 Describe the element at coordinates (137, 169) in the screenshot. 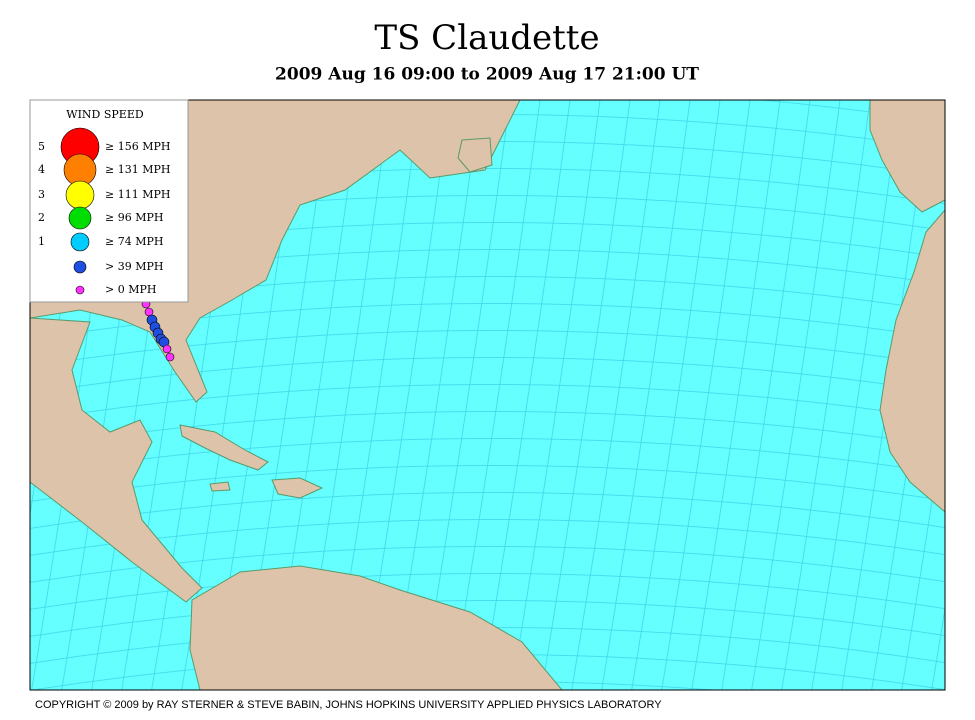

I see `legend-label: ≥ 131 MPH` at that location.